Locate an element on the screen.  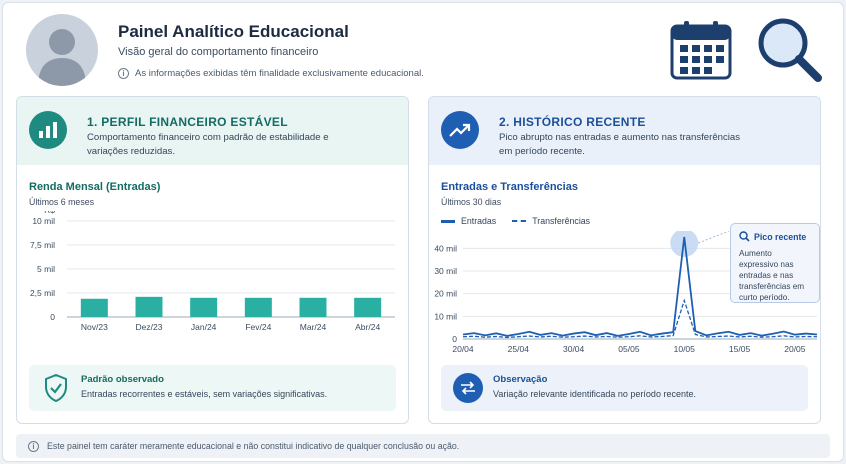
card-title: 1. PERFIL FINANCEIRO ESTÁVEL is located at coordinates (187, 122).